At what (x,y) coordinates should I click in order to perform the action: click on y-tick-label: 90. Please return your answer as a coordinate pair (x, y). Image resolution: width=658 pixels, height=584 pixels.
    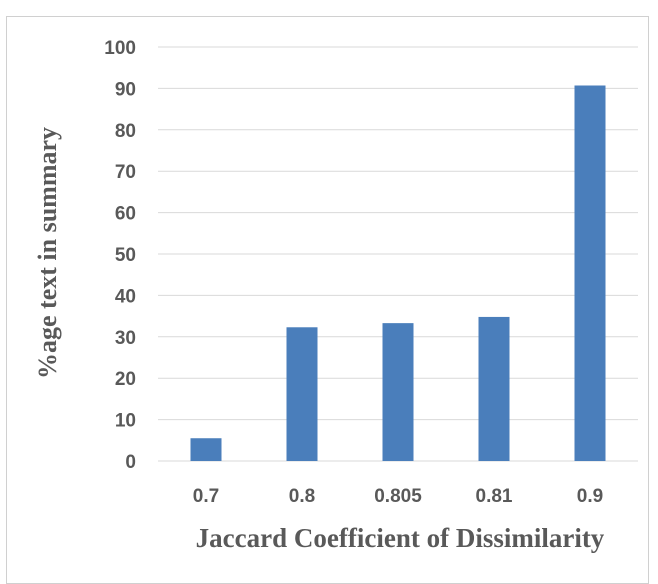
    Looking at the image, I should click on (125, 89).